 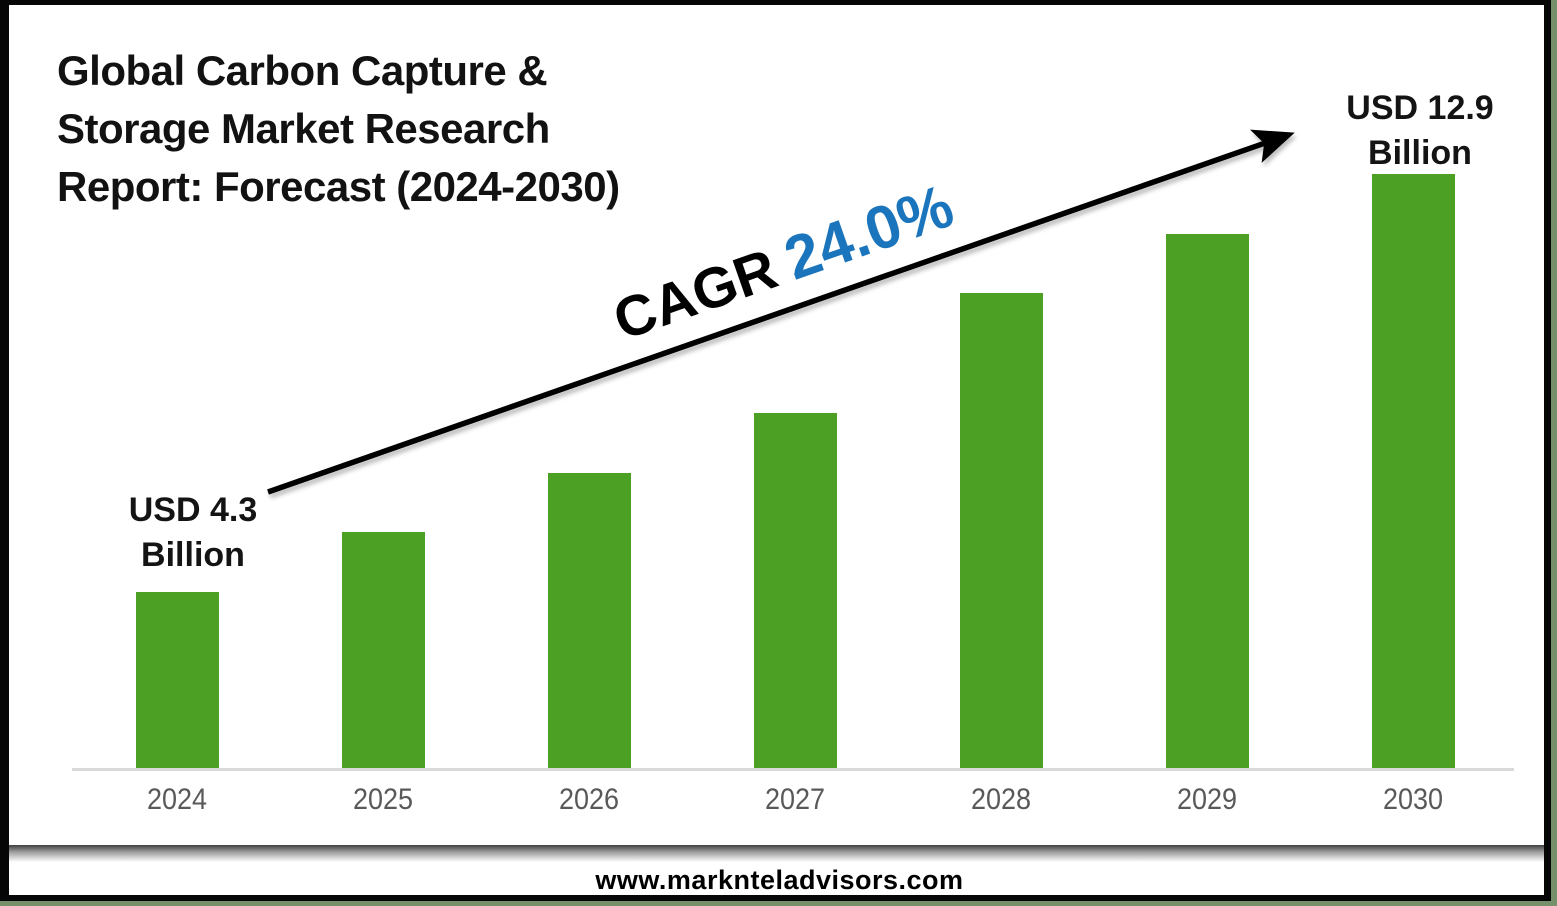 What do you see at coordinates (1413, 799) in the screenshot?
I see `x-tick-2030: 2030` at bounding box center [1413, 799].